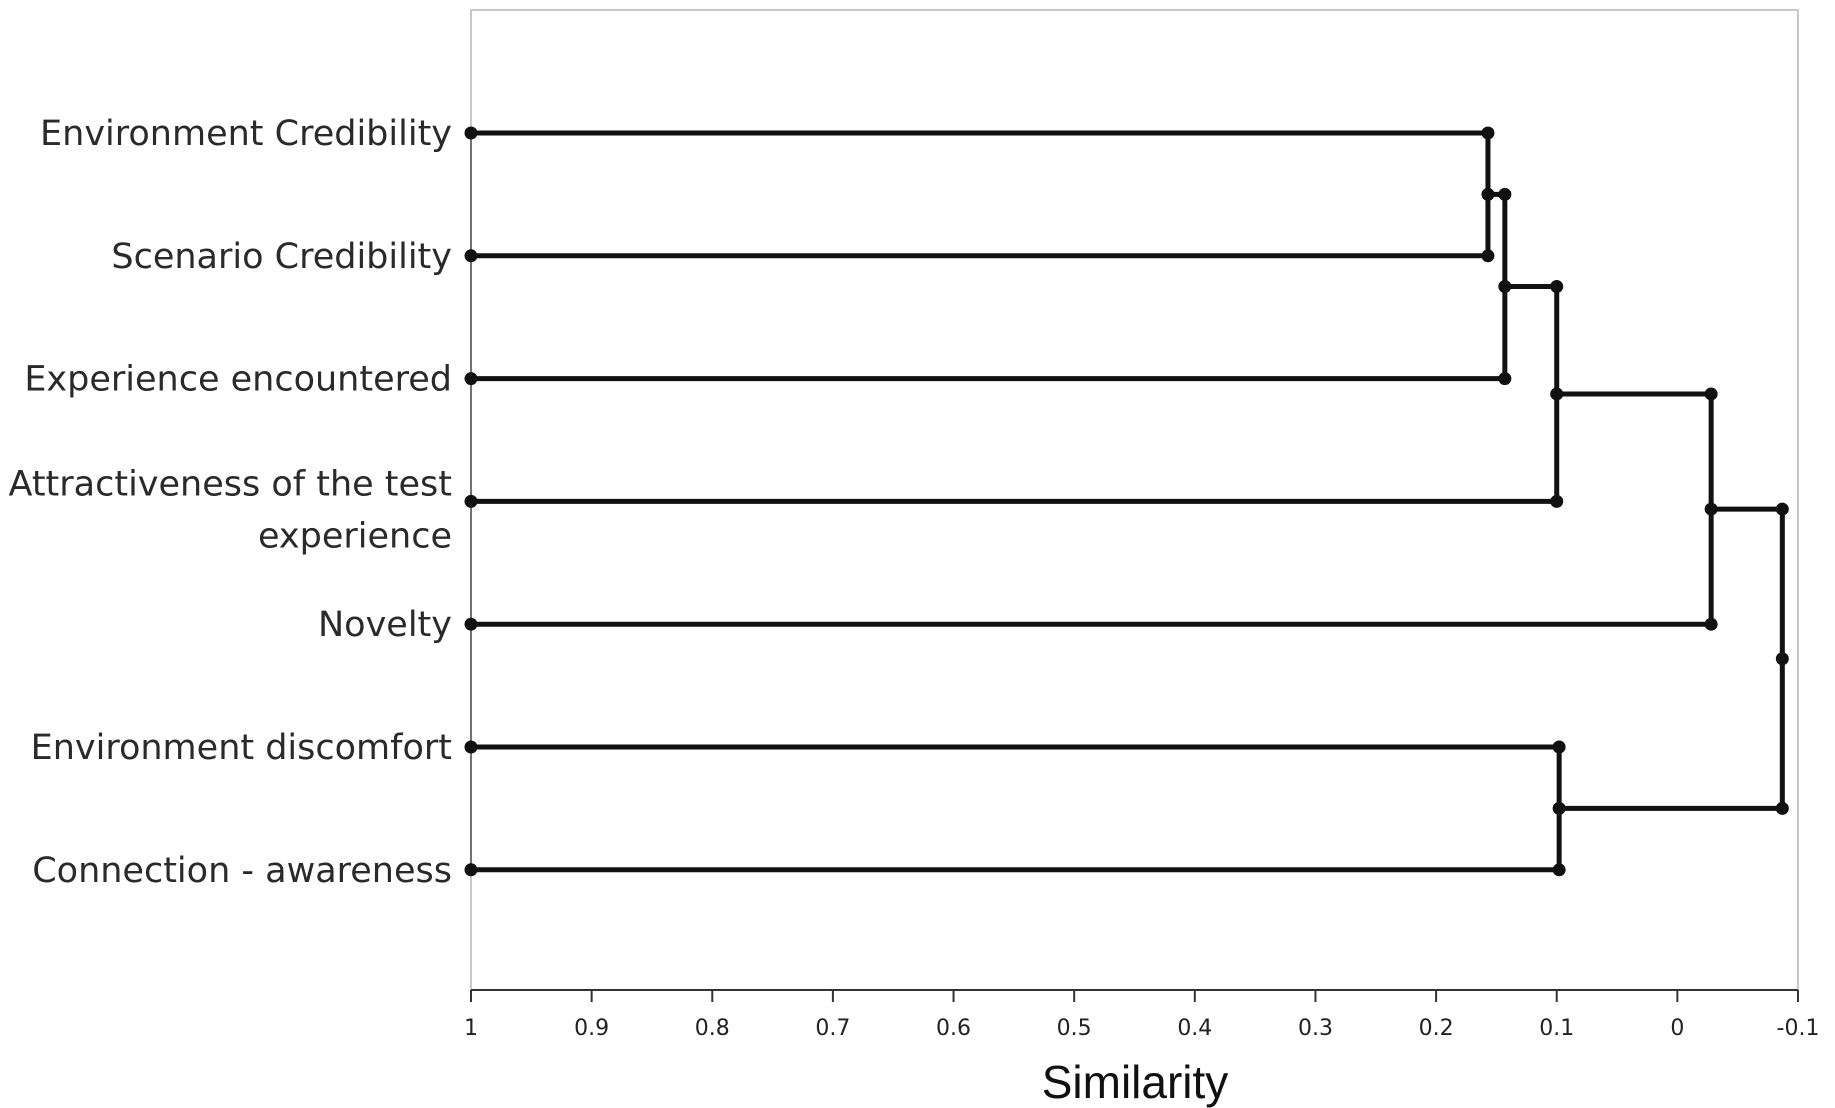 The height and width of the screenshot is (1108, 1835). Describe the element at coordinates (1677, 1028) in the screenshot. I see `x-tick-label: 0` at that location.